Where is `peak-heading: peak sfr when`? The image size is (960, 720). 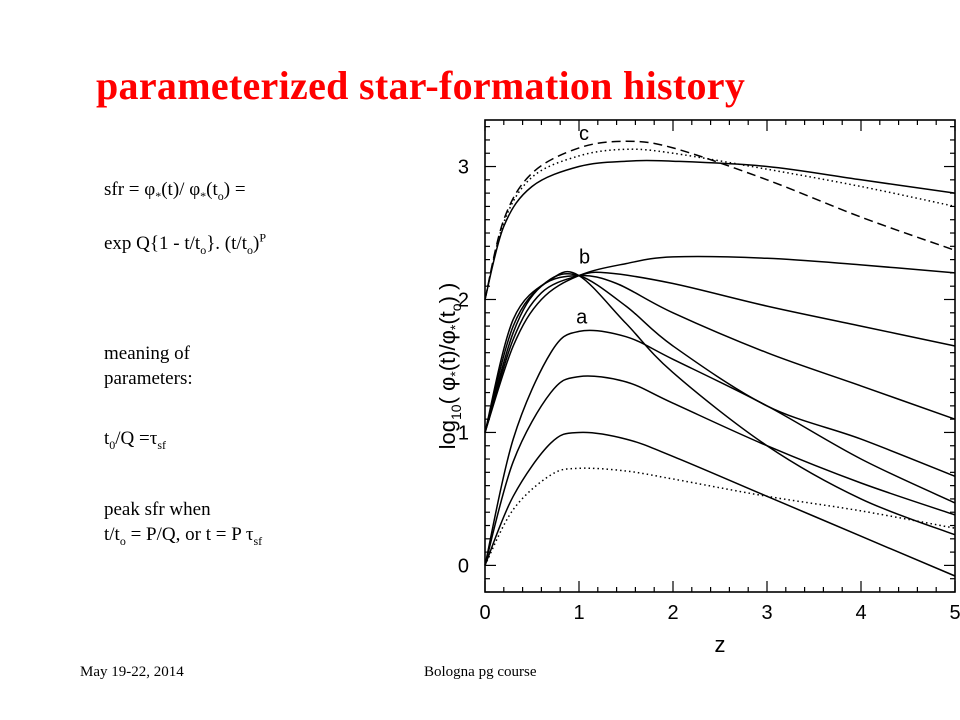
peak-heading: peak sfr when is located at coordinates (157, 509).